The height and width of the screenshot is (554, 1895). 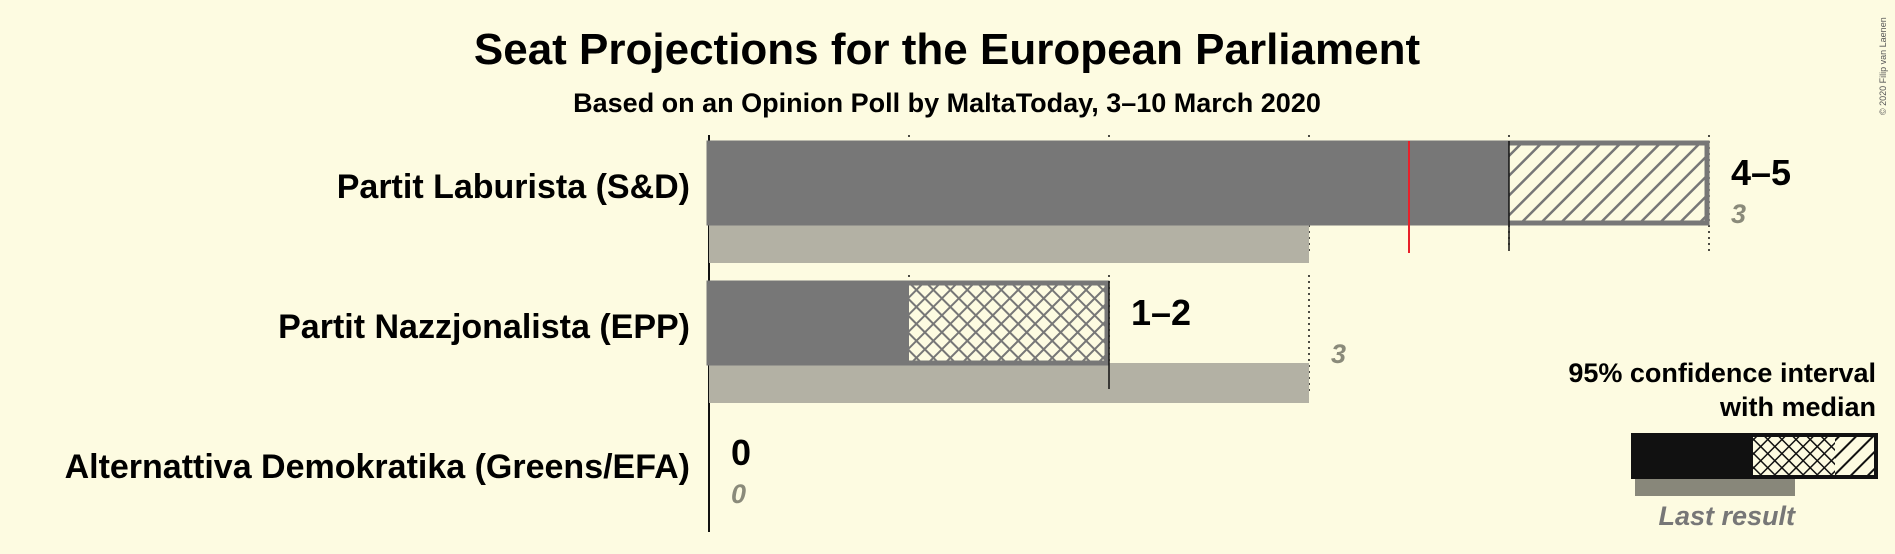 What do you see at coordinates (1794, 456) in the screenshot?
I see `legend-crosshatch-bar` at bounding box center [1794, 456].